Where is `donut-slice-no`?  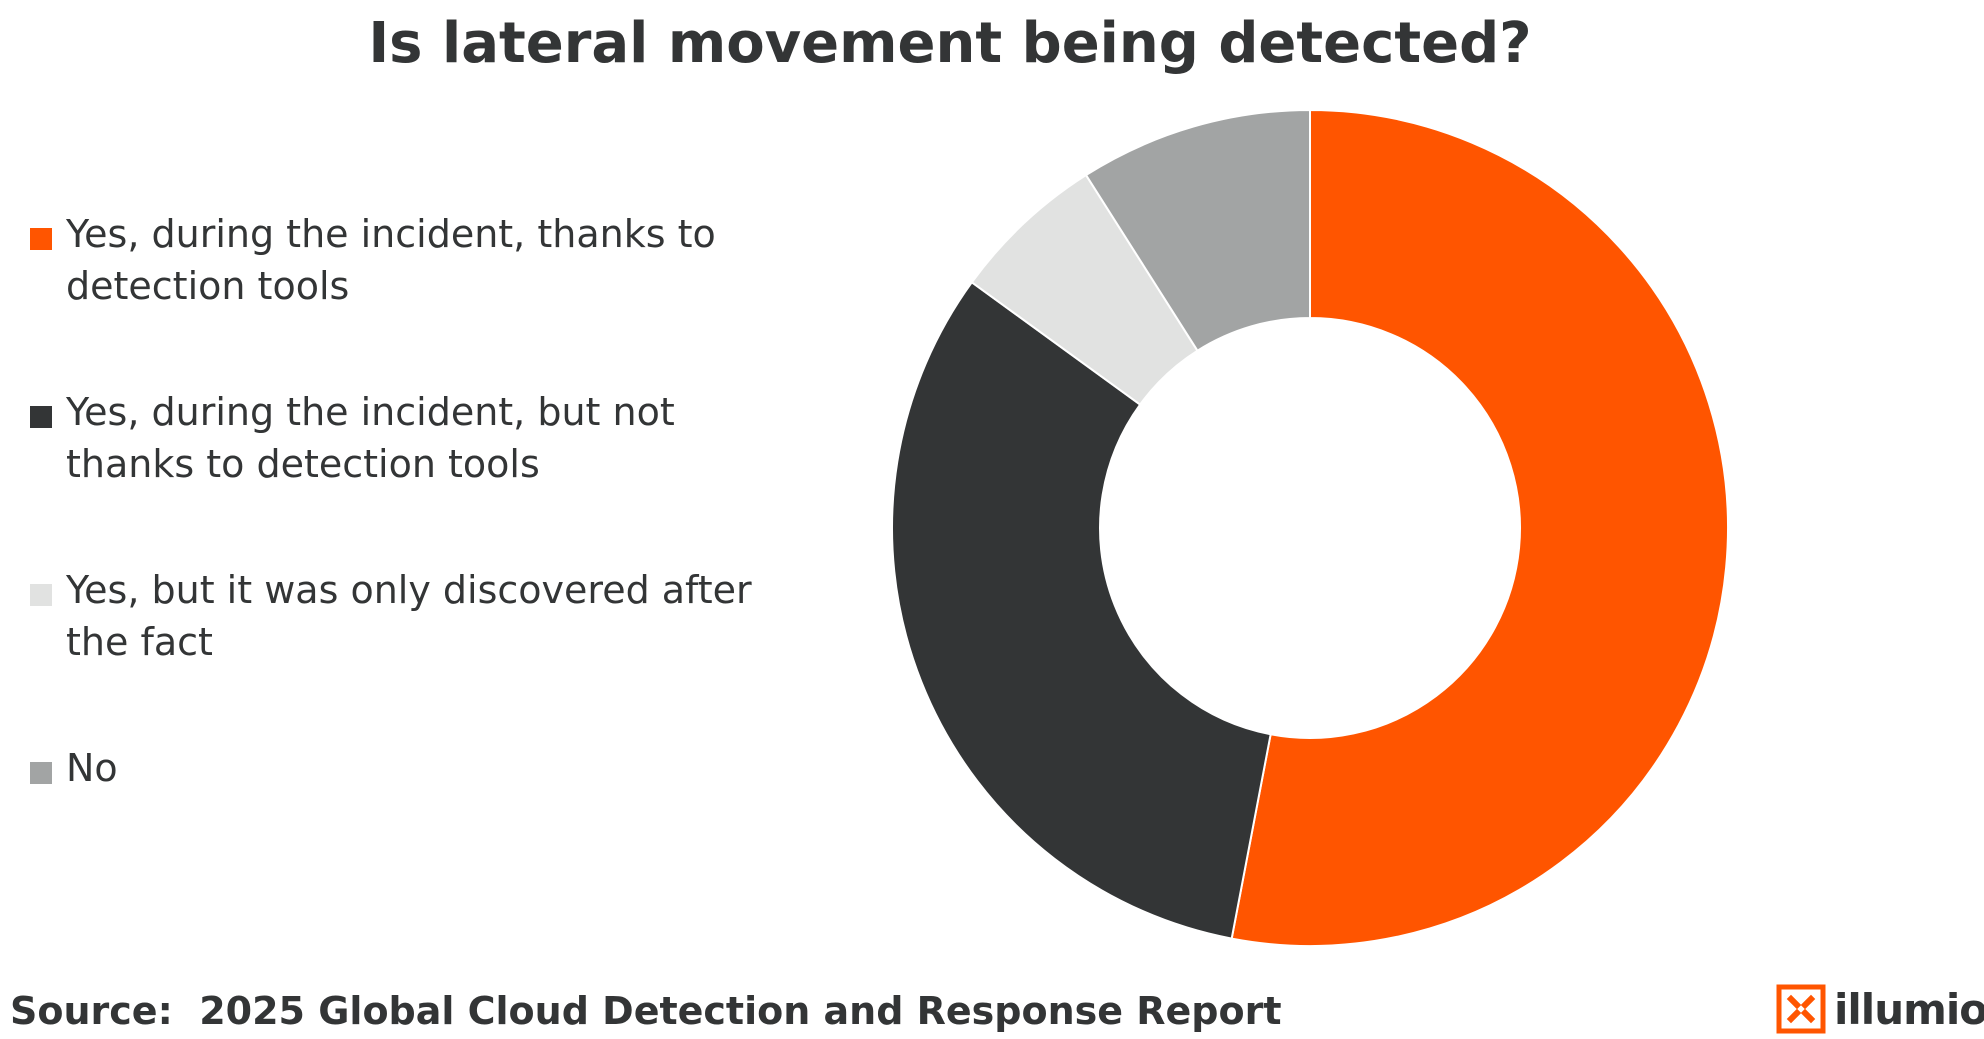 donut-slice-no is located at coordinates (1197, 230).